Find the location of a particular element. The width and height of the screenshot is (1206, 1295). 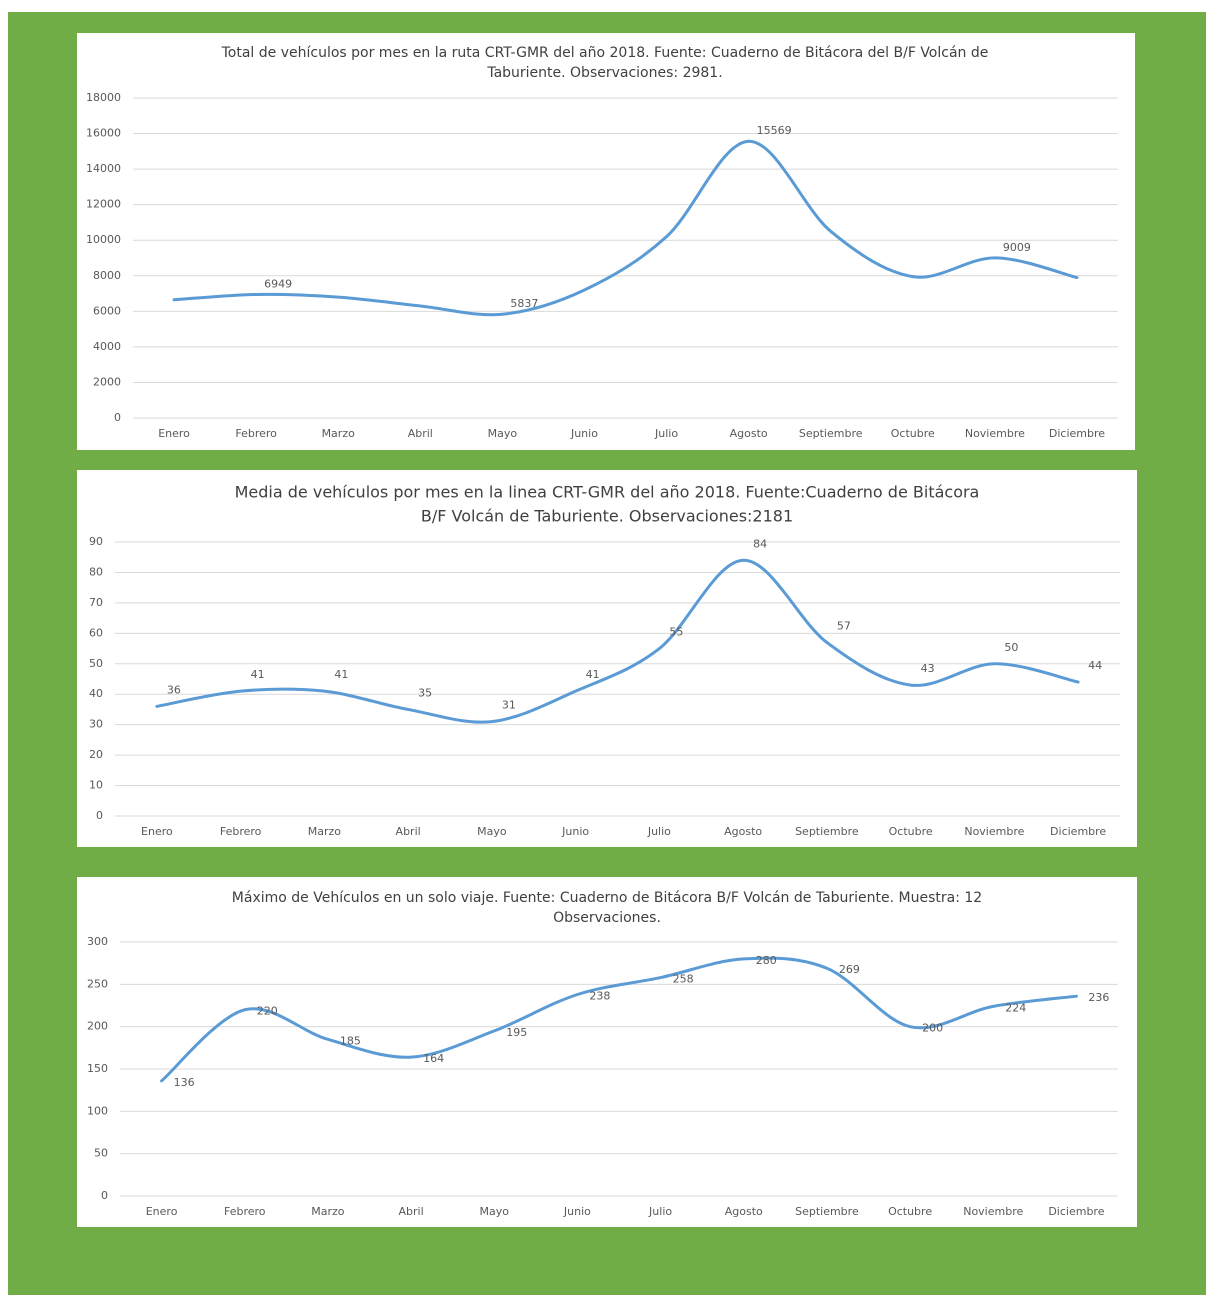

y-tick-label: 250 is located at coordinates (97, 983).